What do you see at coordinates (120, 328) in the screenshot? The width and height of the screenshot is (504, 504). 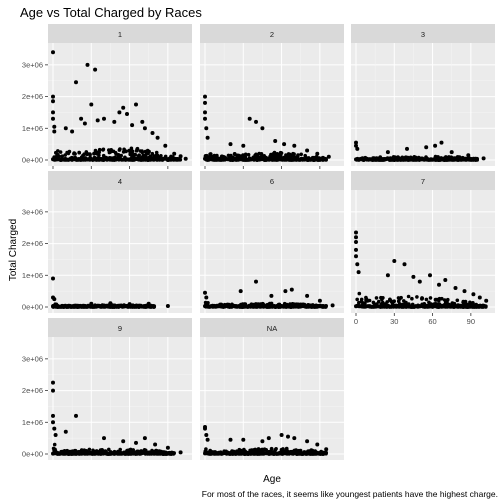 I see `facet-strip-label: 9` at bounding box center [120, 328].